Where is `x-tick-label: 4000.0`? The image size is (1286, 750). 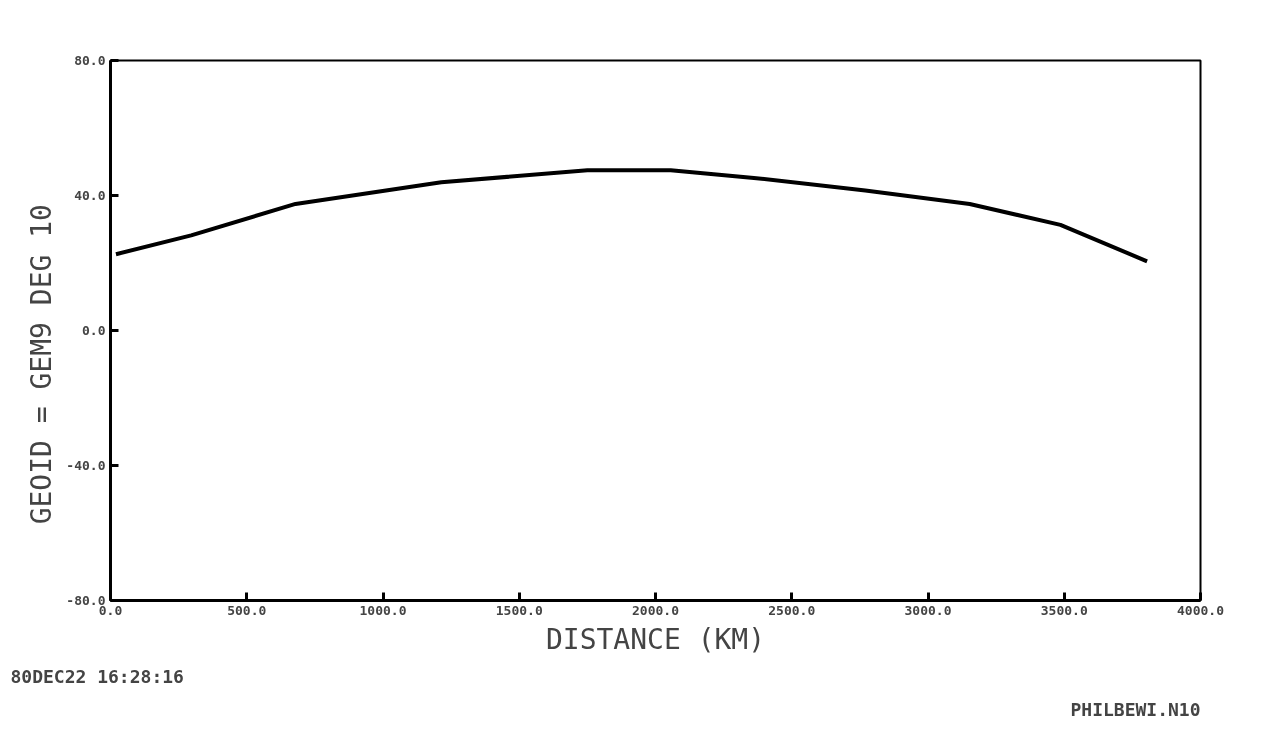
x-tick-label: 4000.0 is located at coordinates (1201, 610).